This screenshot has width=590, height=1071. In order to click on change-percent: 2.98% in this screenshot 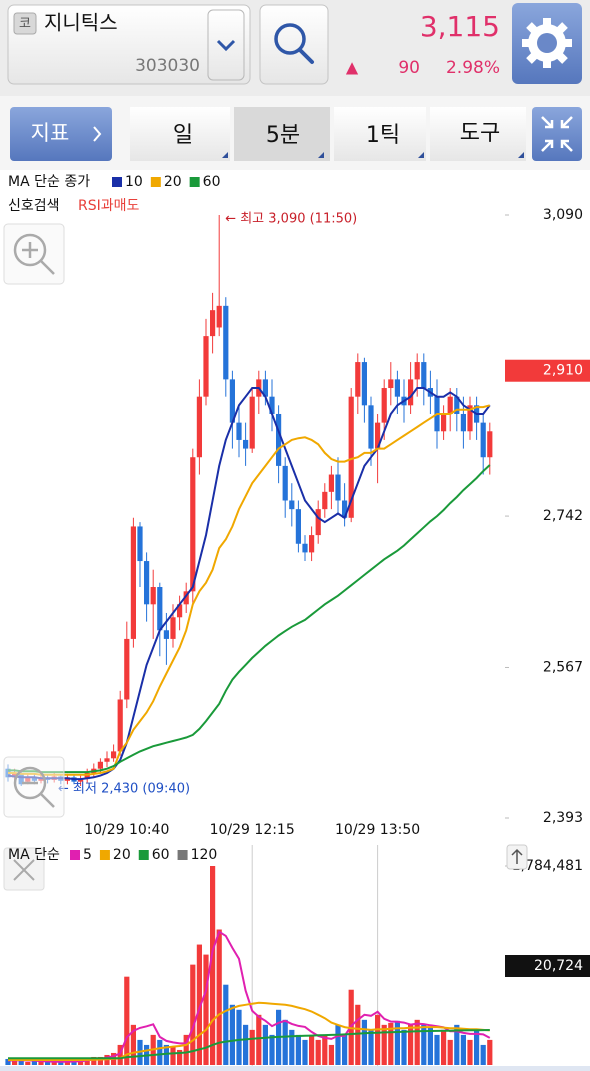, I will do `click(473, 68)`.